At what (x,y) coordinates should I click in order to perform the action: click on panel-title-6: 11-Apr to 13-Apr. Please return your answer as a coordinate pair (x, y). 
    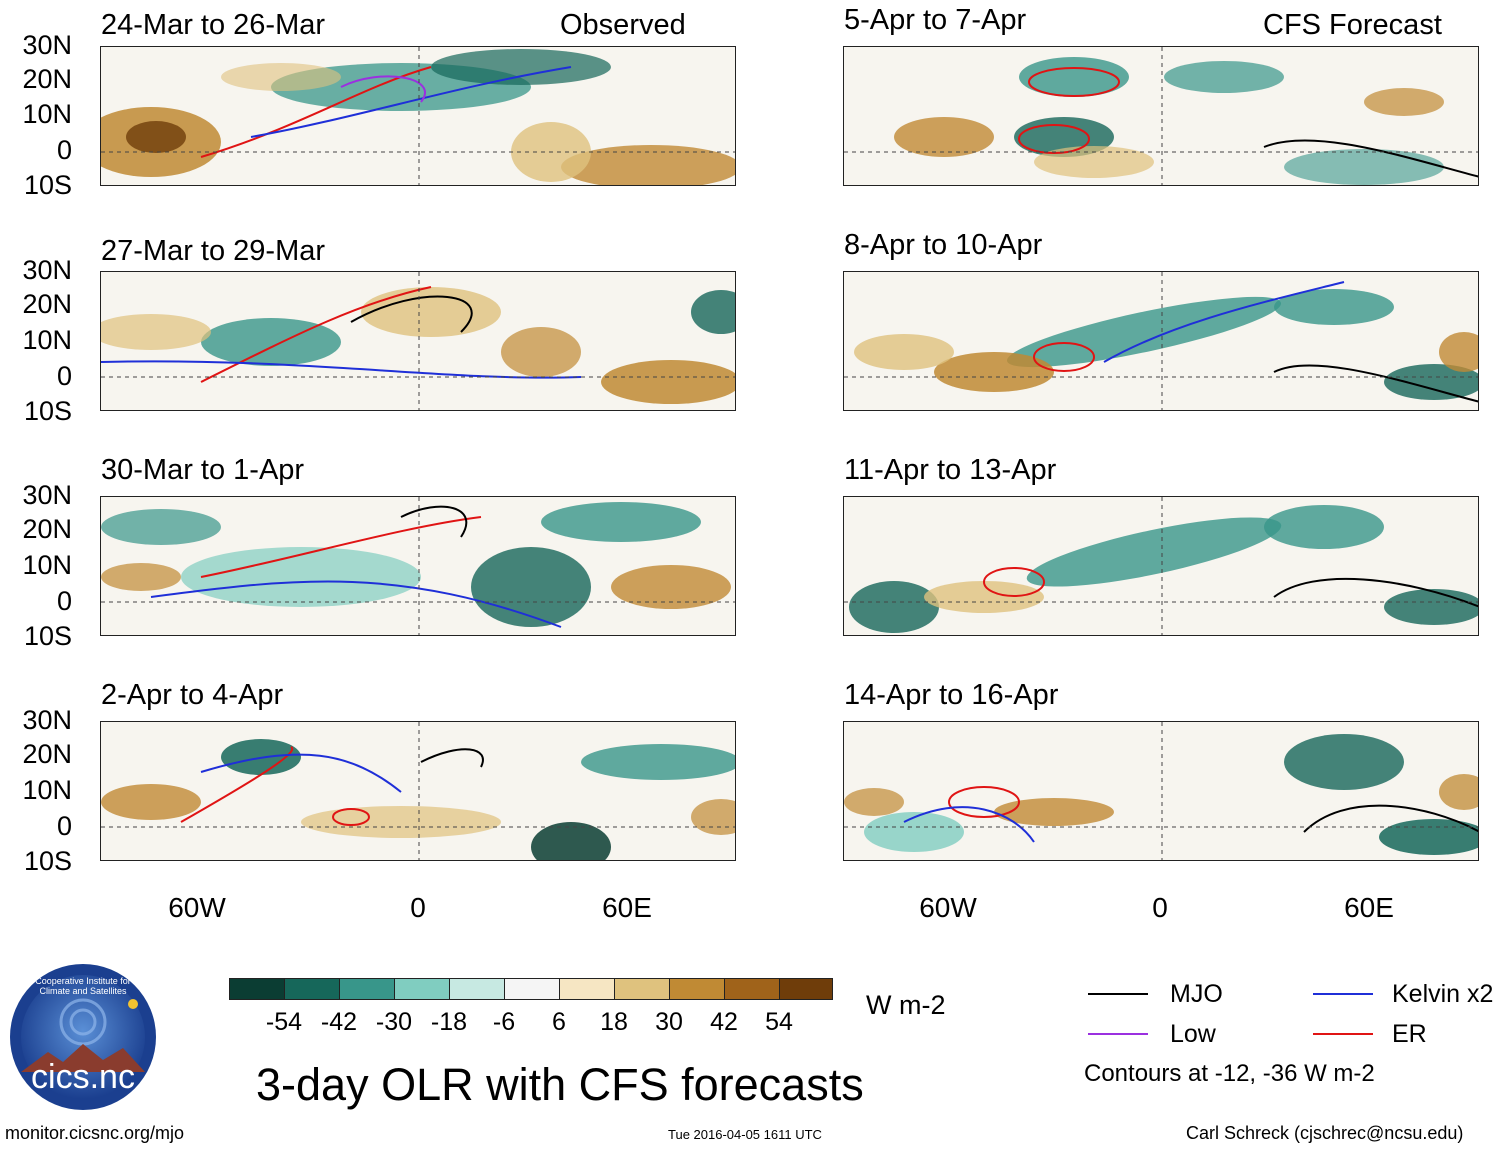
    Looking at the image, I should click on (950, 470).